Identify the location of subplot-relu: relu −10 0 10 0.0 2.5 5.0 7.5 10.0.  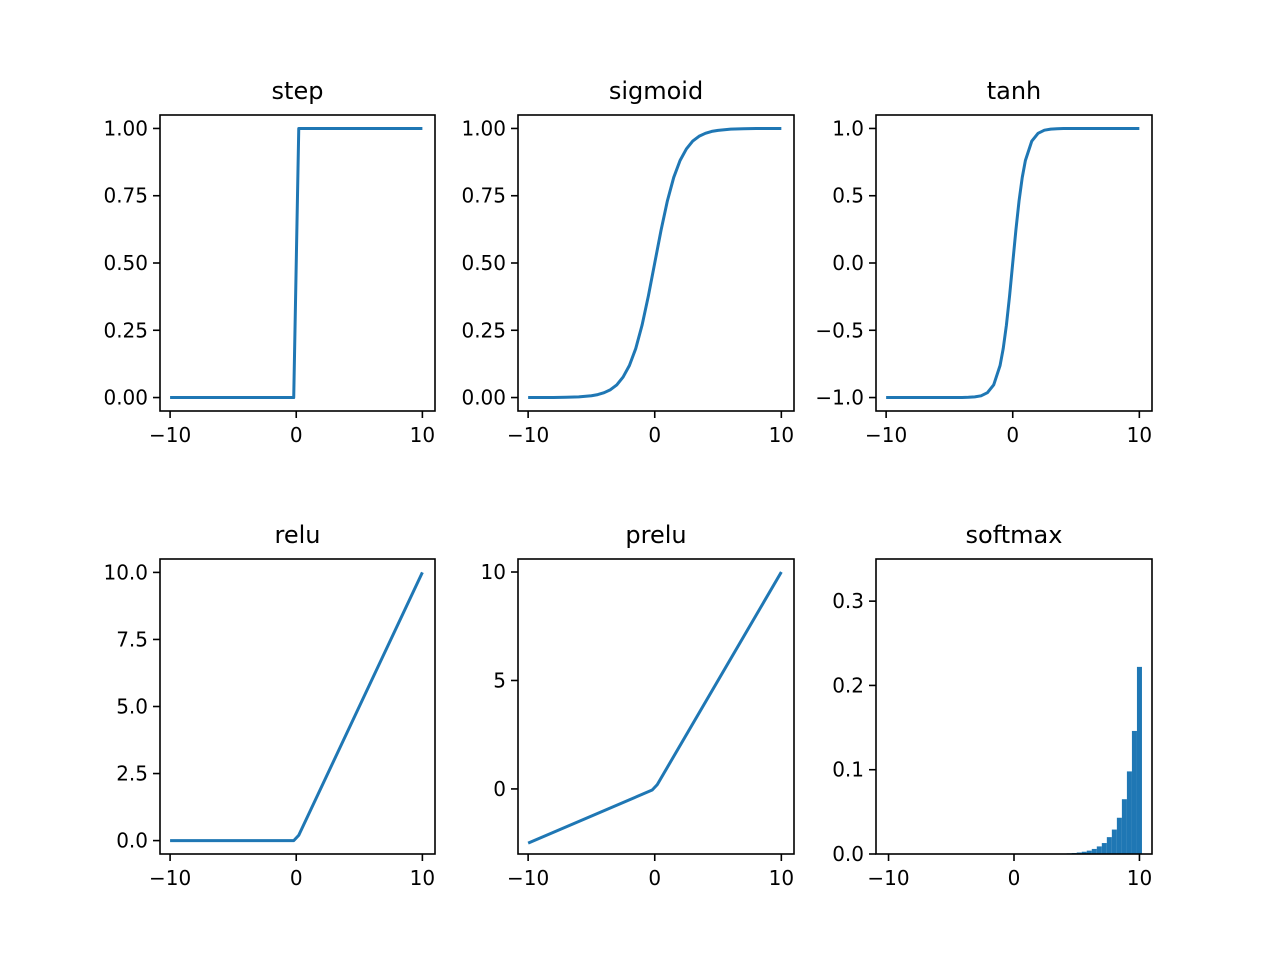
(269, 705).